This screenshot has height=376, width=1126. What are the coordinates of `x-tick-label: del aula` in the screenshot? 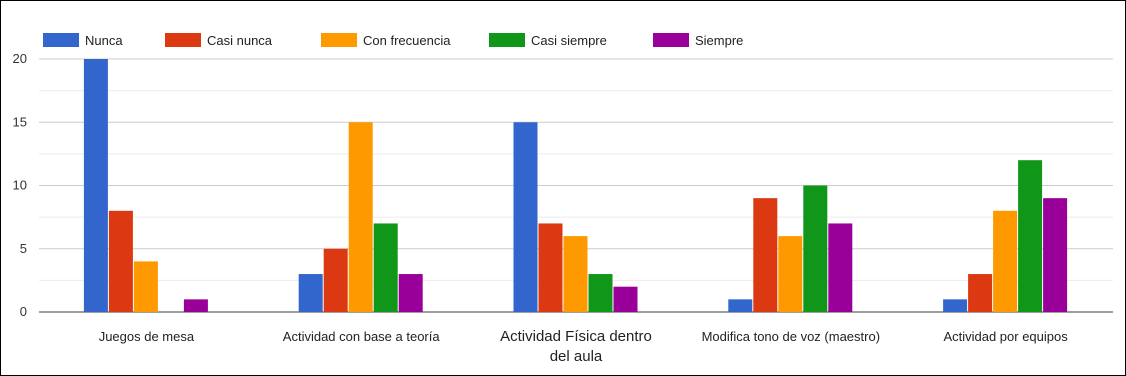 It's located at (576, 356).